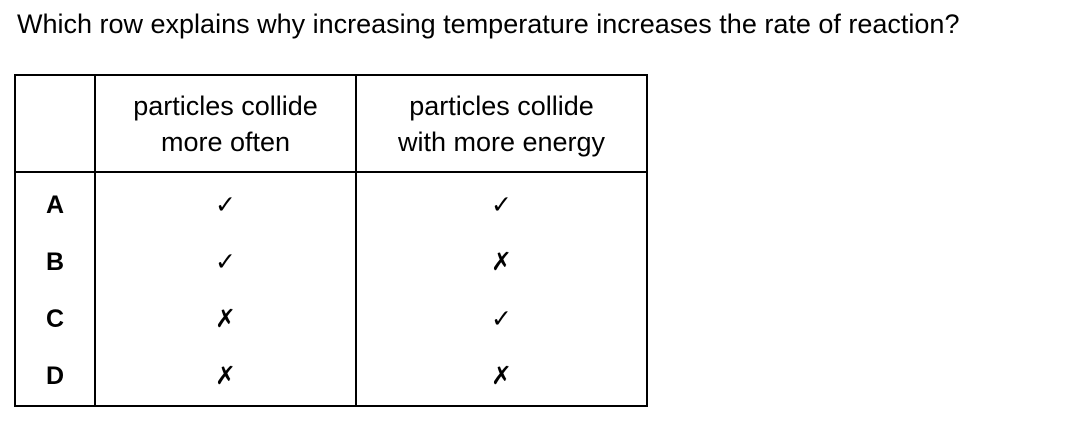 This screenshot has width=1090, height=422. What do you see at coordinates (501, 124) in the screenshot?
I see `header-collide-more-energy: particles collide with more energy` at bounding box center [501, 124].